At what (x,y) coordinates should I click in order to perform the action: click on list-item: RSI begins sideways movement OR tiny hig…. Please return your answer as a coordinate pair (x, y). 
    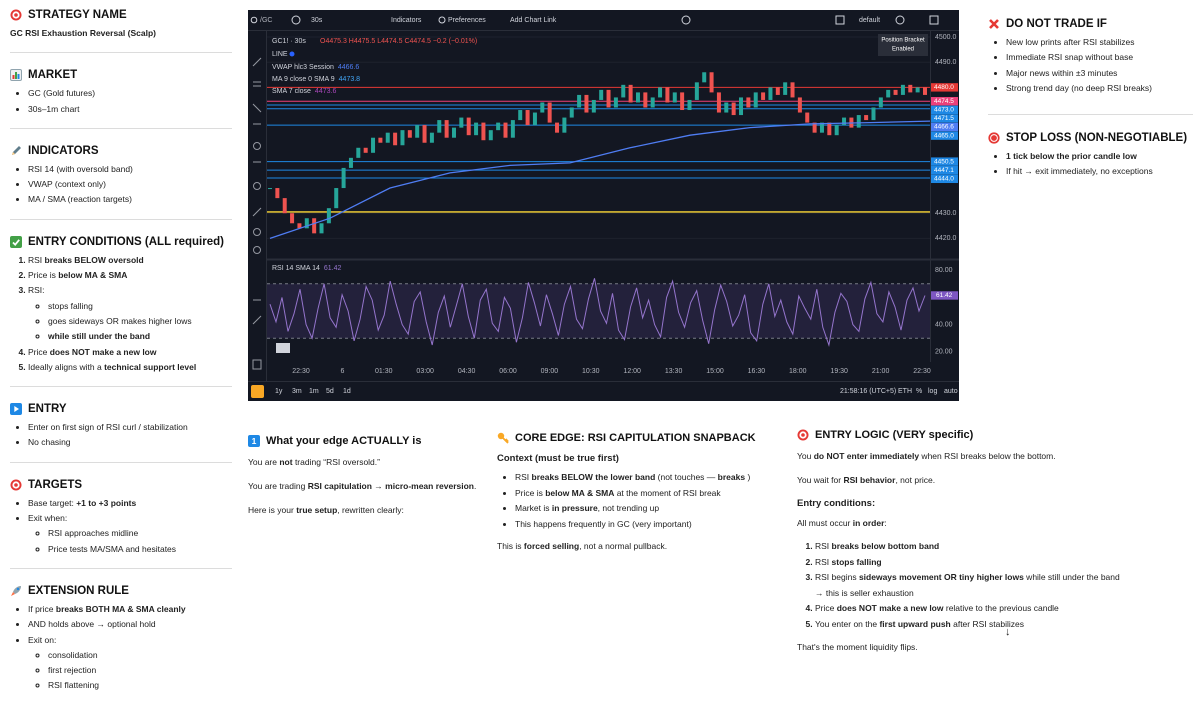
    Looking at the image, I should click on (986, 585).